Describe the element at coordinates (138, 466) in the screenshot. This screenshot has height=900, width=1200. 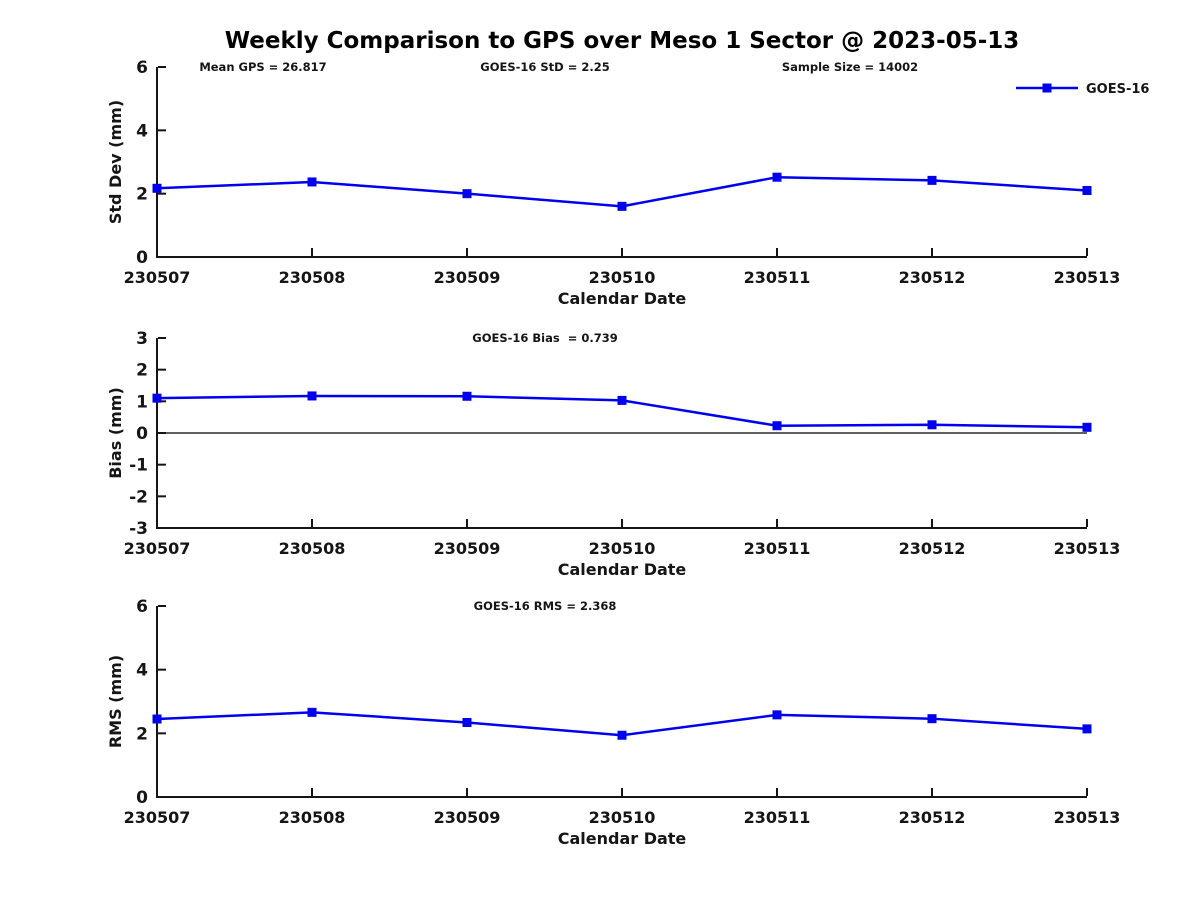
I see `y-tick-label: -1` at that location.